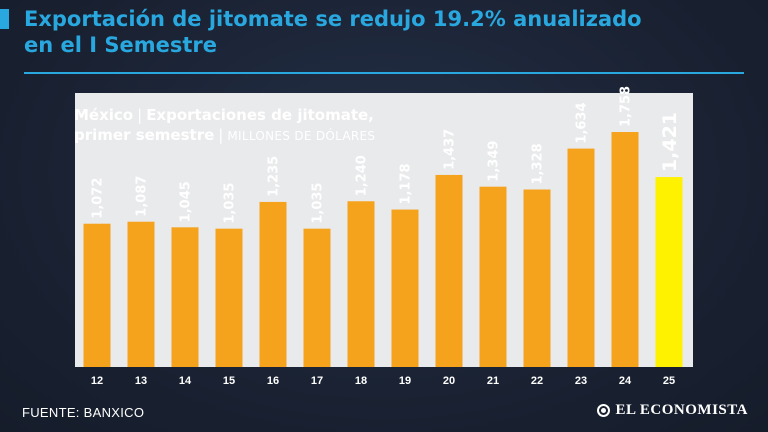 This screenshot has height=432, width=768. Describe the element at coordinates (670, 142) in the screenshot. I see `value-label-25: 1,421` at that location.